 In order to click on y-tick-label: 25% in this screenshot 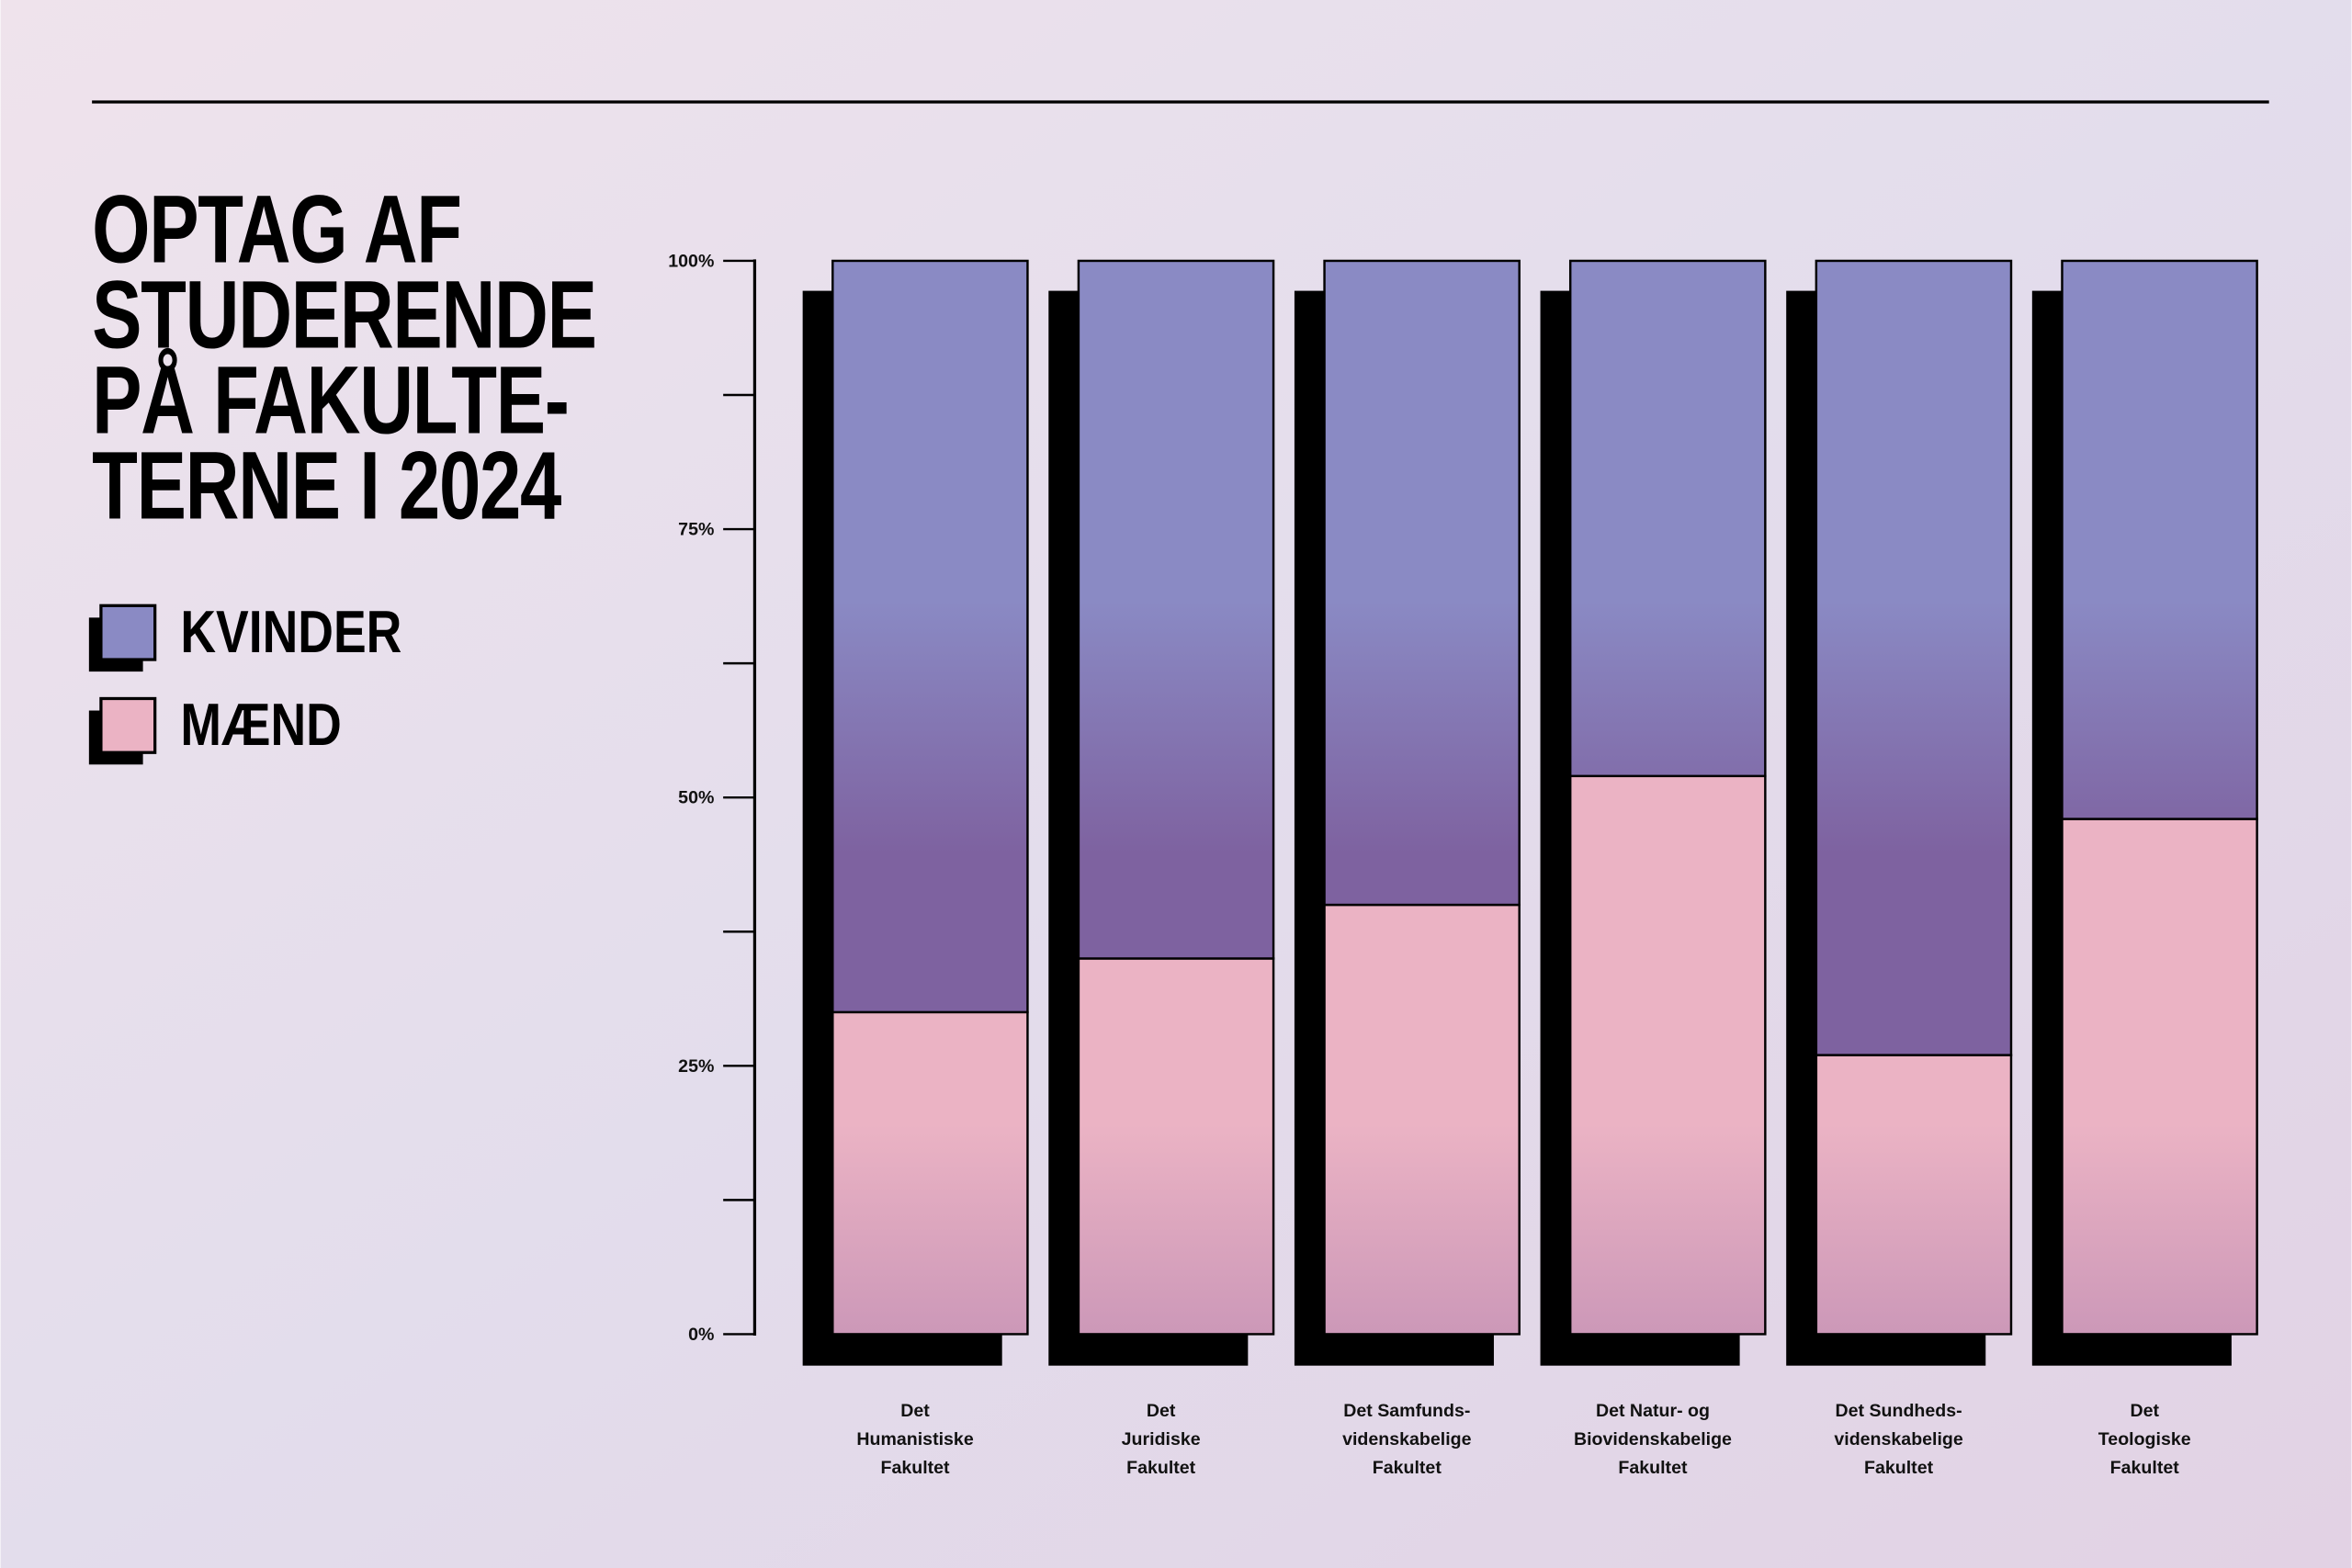, I will do `click(696, 1066)`.